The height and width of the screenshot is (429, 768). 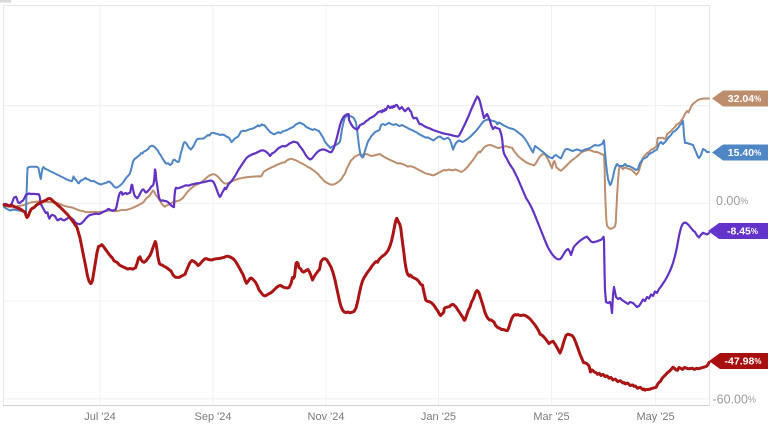 I want to click on svg-text: May '25, so click(x=656, y=417).